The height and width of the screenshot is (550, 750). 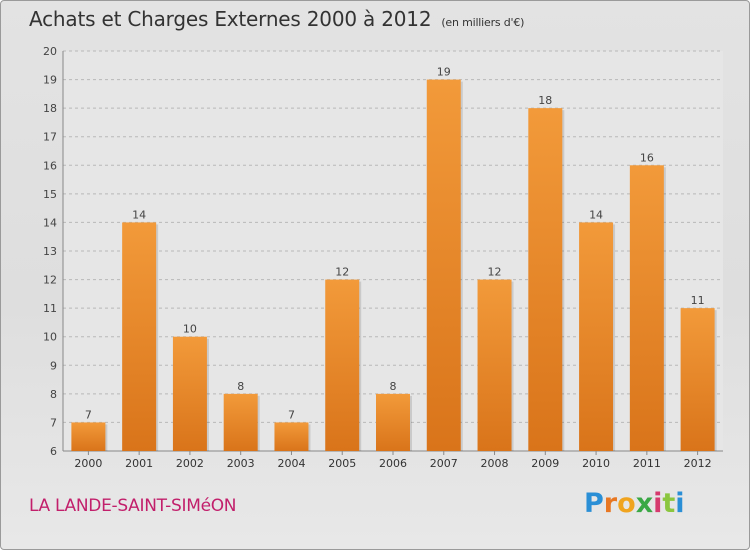 What do you see at coordinates (50, 137) in the screenshot?
I see `y-tick-label: 17` at bounding box center [50, 137].